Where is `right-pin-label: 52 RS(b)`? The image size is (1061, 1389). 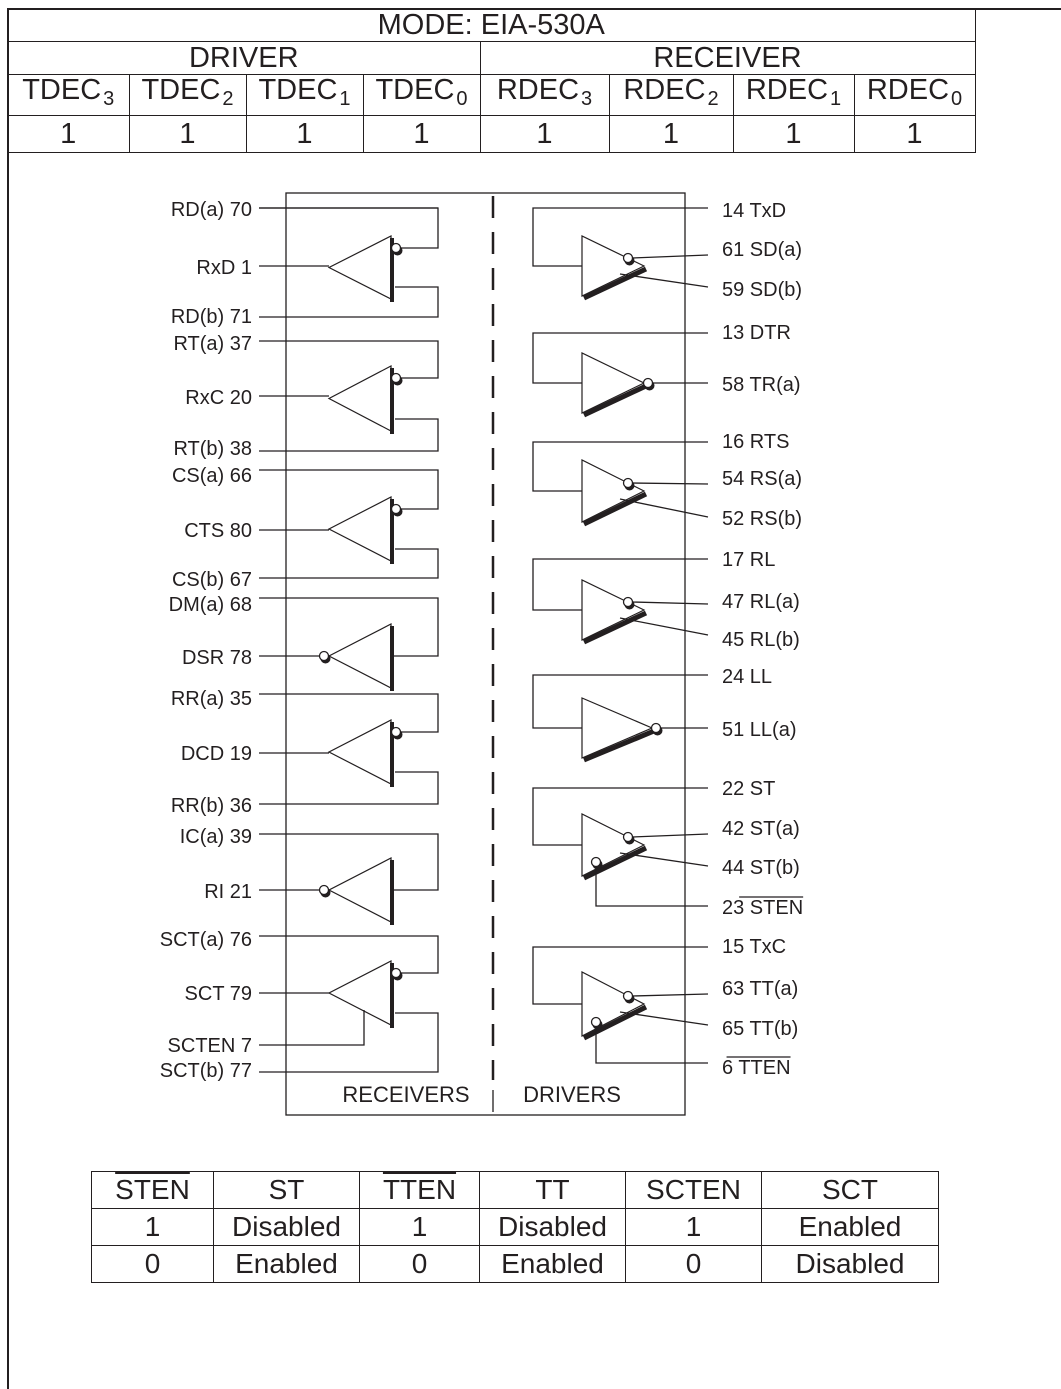
right-pin-label: 52 RS(b) is located at coordinates (762, 519).